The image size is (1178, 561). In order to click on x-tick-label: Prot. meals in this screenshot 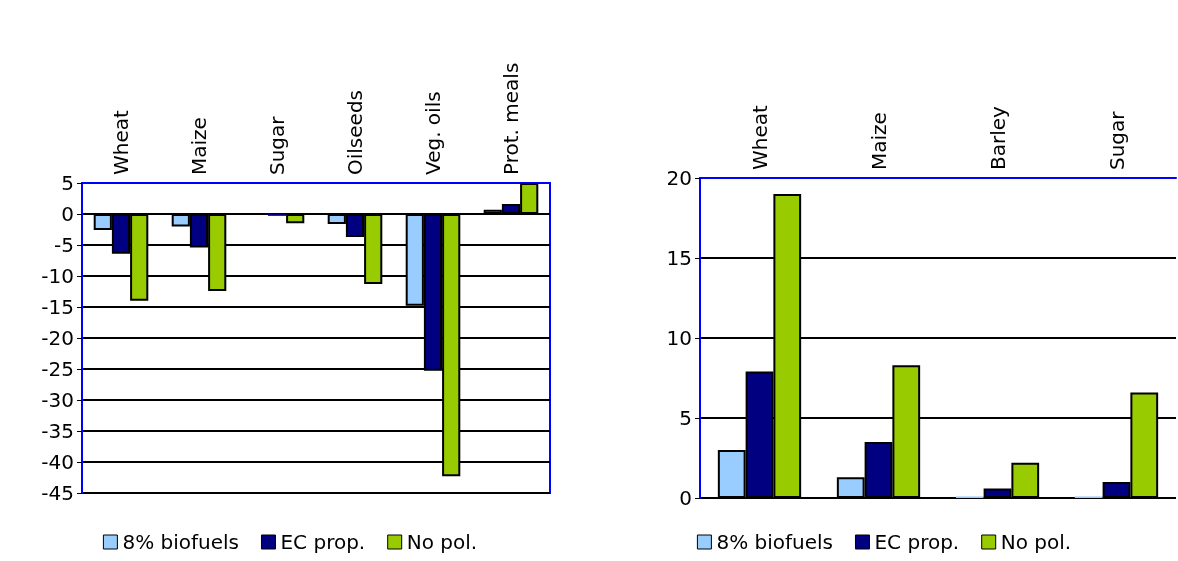, I will do `click(511, 118)`.